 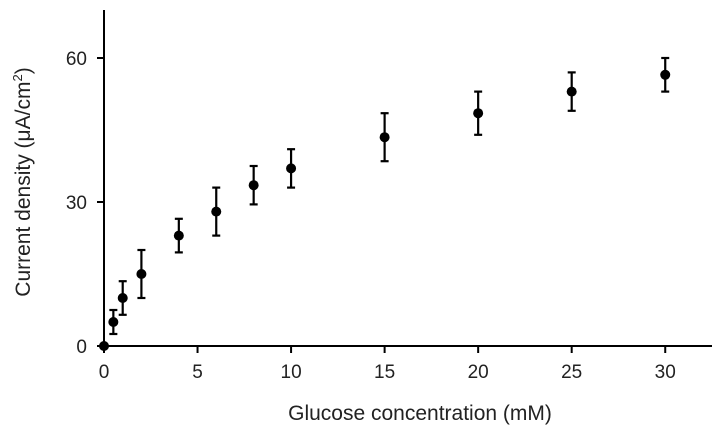 I want to click on x-axis-title: Glucose concentration (mM), so click(x=420, y=413).